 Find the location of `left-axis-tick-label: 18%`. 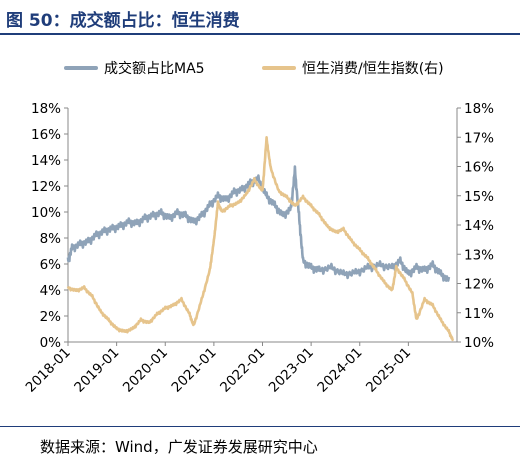

left-axis-tick-label: 18% is located at coordinates (46, 109).